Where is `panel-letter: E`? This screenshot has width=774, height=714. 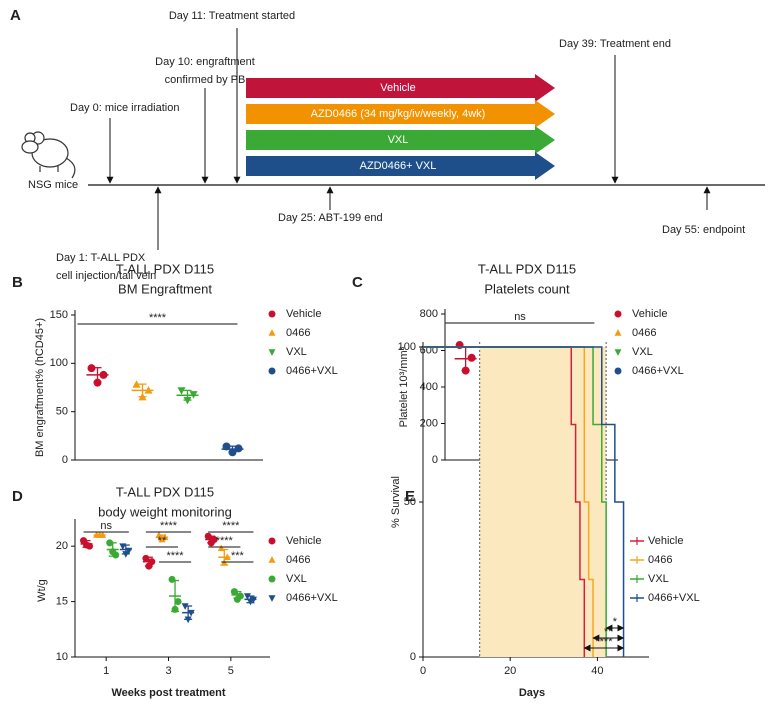
panel-letter: E is located at coordinates (410, 496).